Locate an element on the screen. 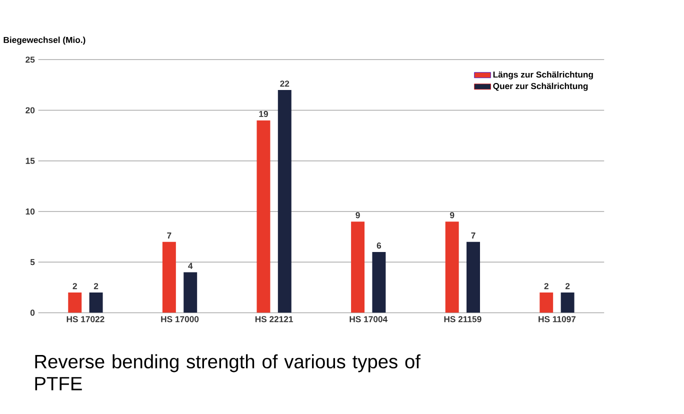 This screenshot has width=684, height=414. y-tick-label: 0 is located at coordinates (32, 313).